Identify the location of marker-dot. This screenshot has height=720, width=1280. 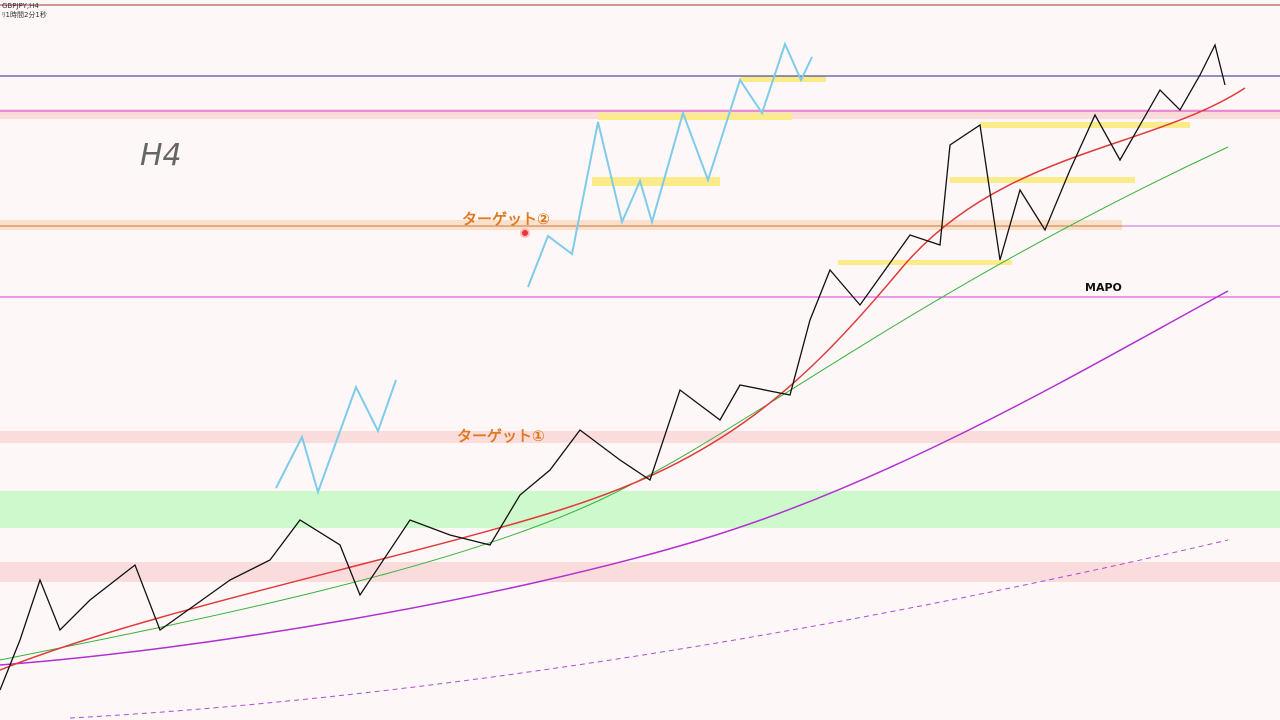
(525, 233).